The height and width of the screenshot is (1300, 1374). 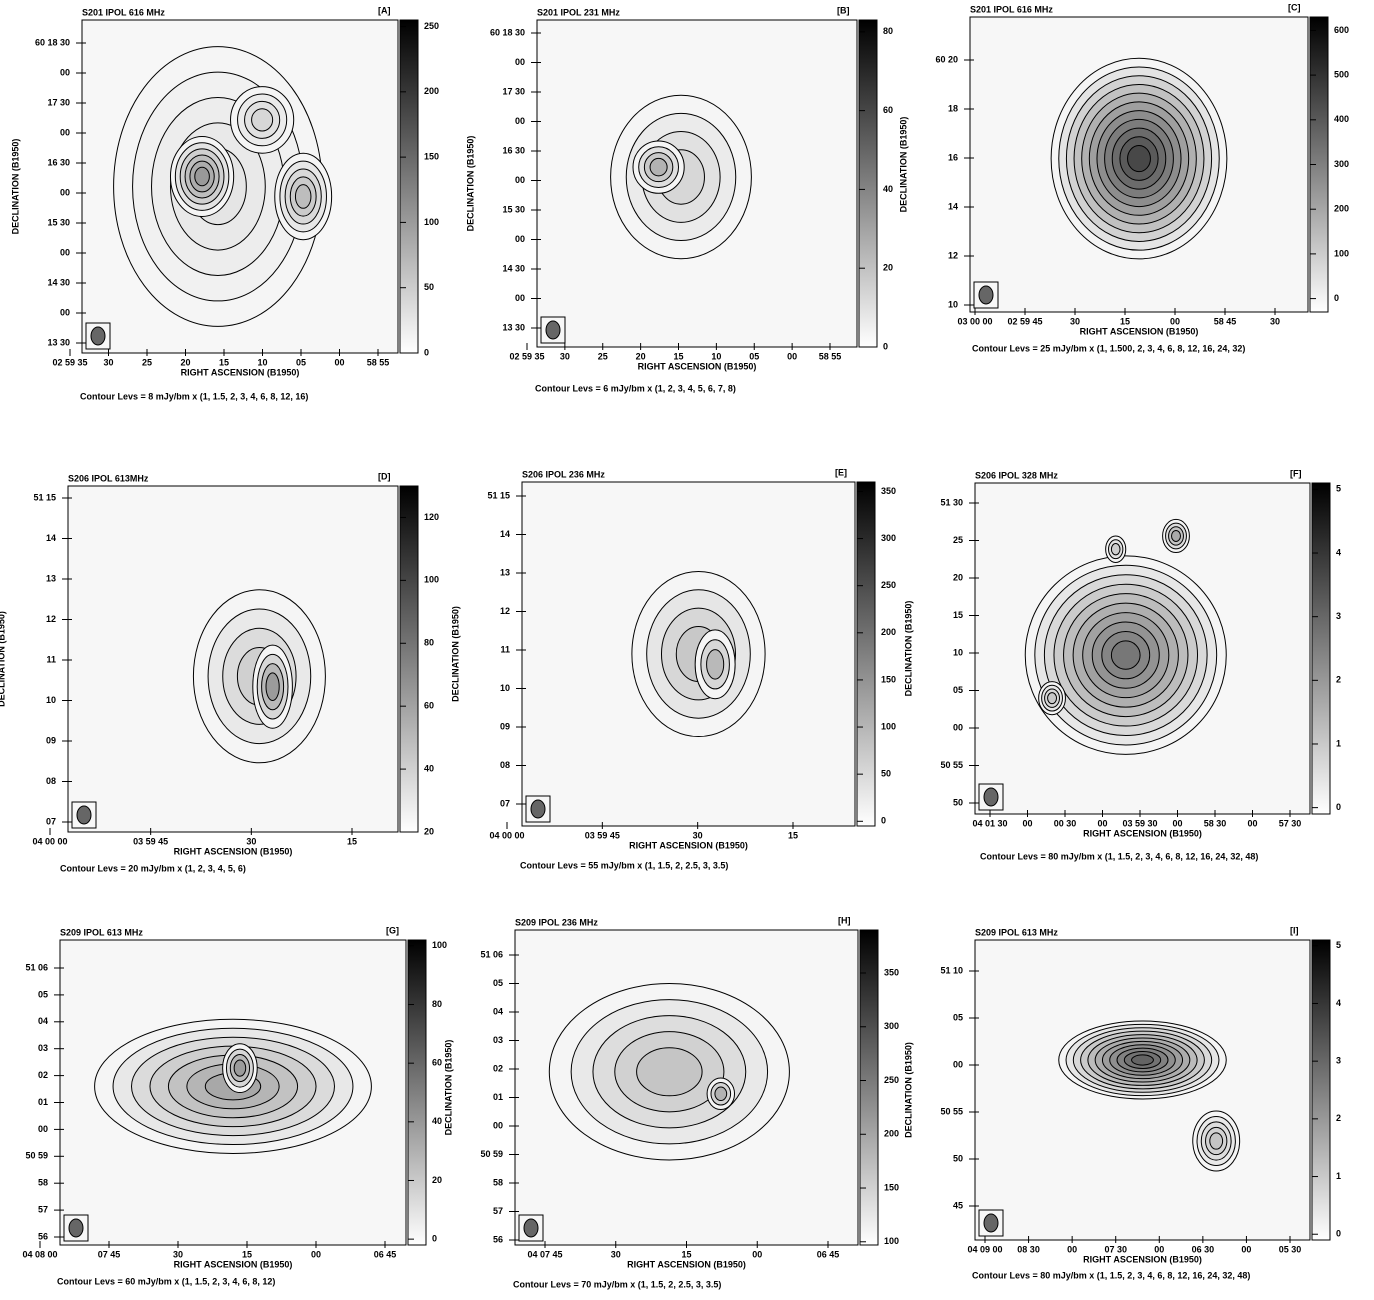 What do you see at coordinates (526, 356) in the screenshot?
I see `x-tick-label: 02 59 35` at bounding box center [526, 356].